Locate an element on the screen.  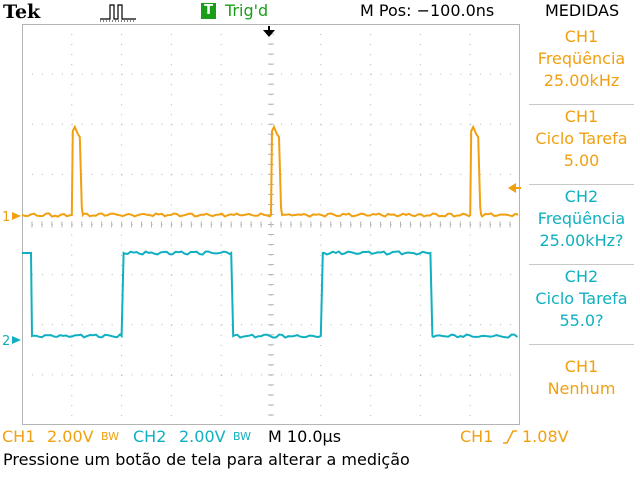
ch1-marker-label: 1 is located at coordinates (6, 217).